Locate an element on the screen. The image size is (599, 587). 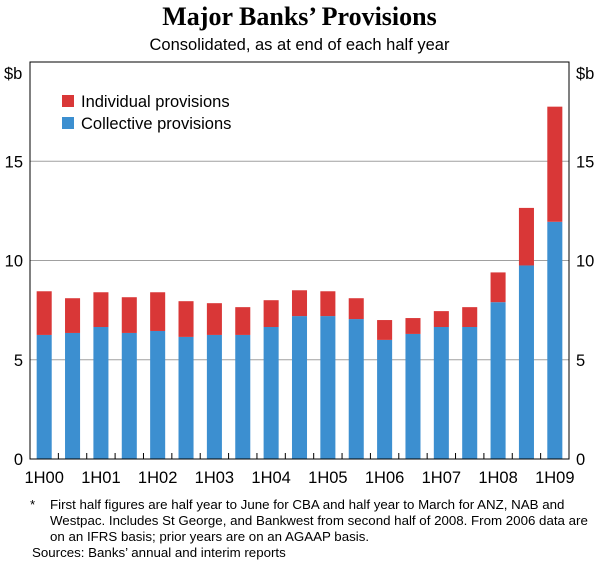
y-tick-label-right: 5 is located at coordinates (580, 361).